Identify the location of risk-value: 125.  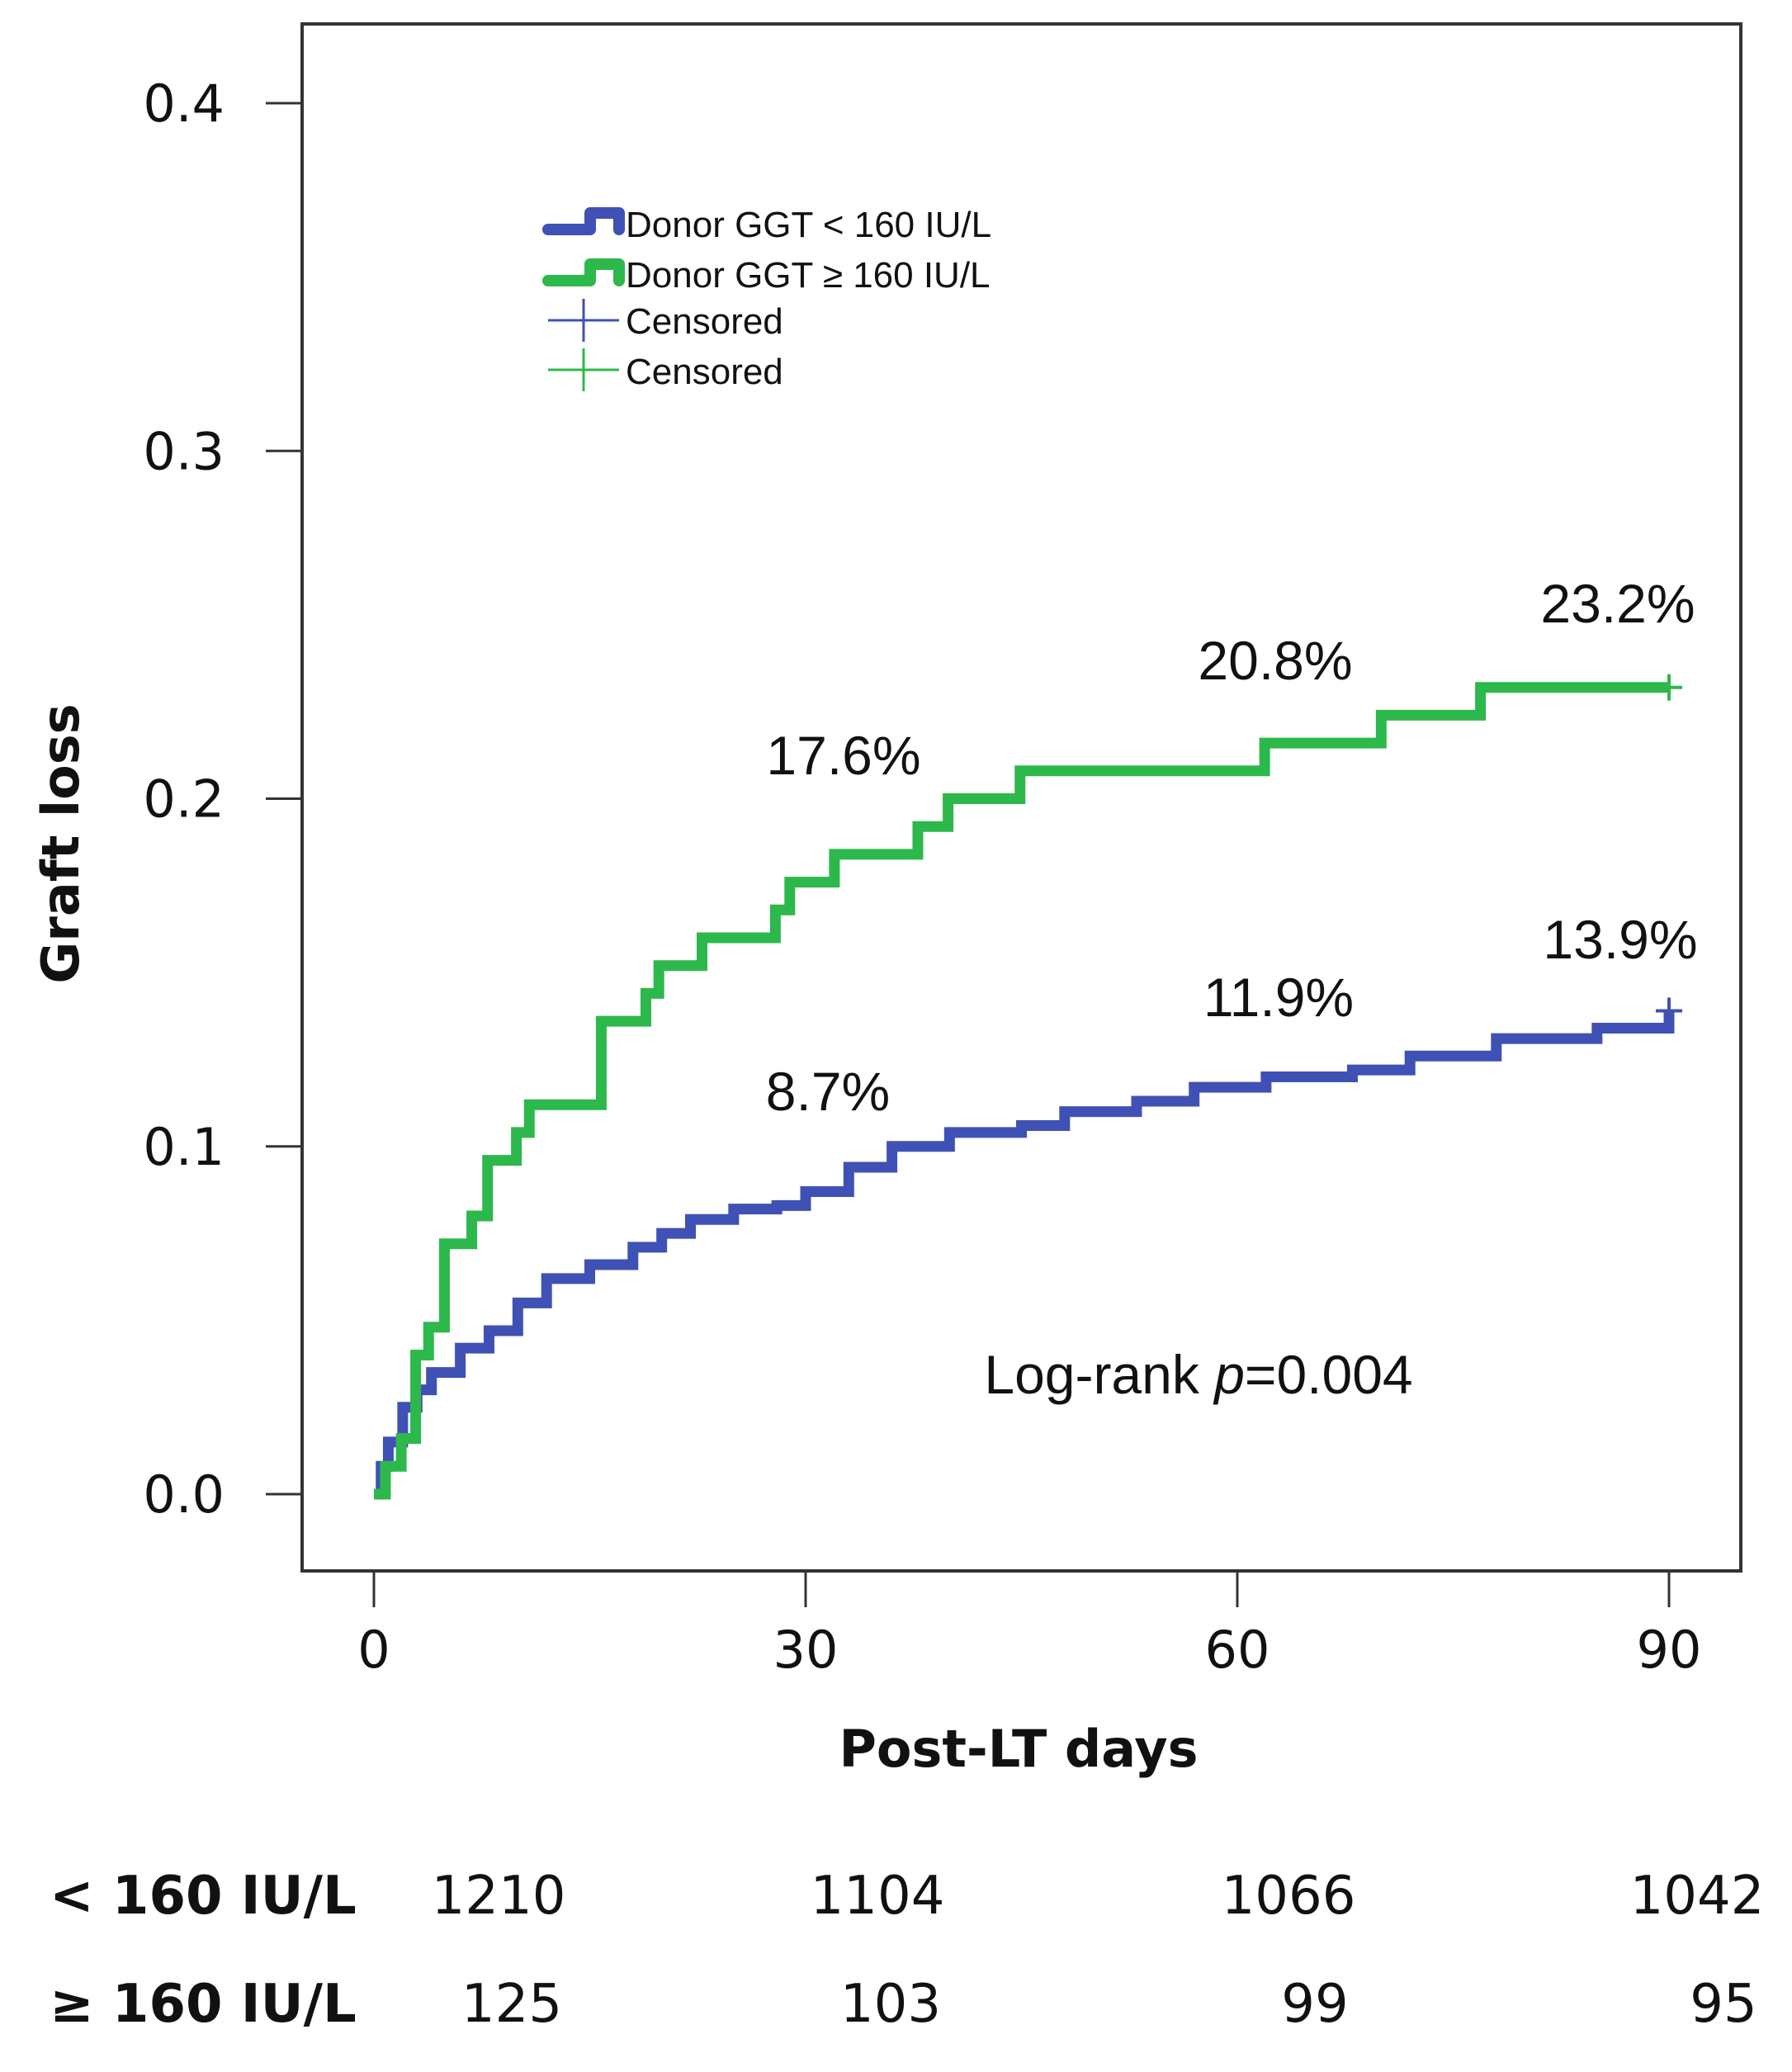
(512, 2005).